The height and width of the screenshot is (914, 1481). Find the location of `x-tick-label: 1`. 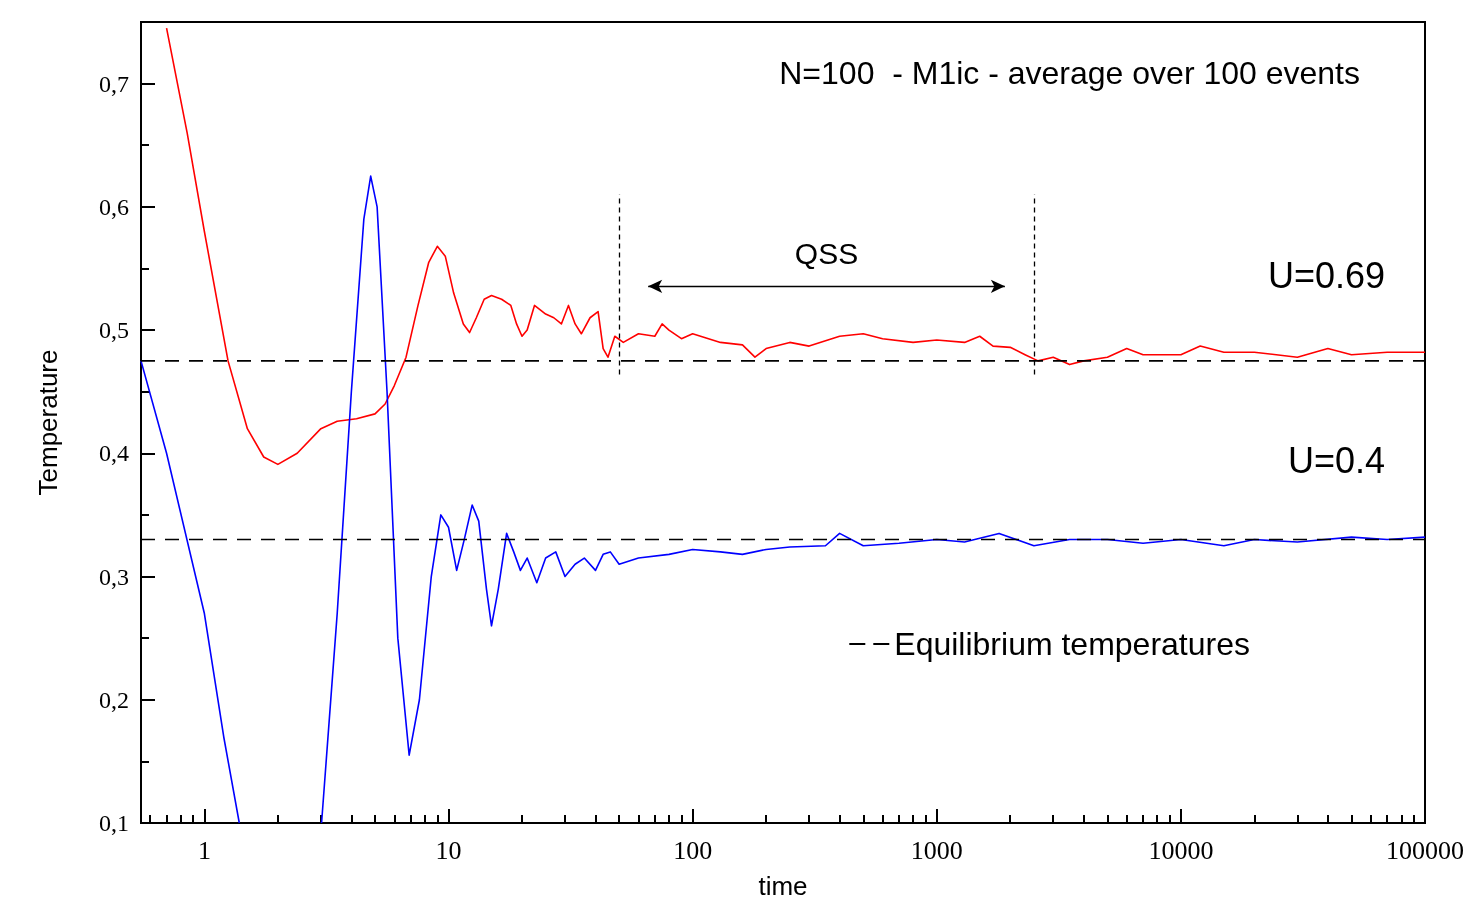

x-tick-label: 1 is located at coordinates (204, 850).